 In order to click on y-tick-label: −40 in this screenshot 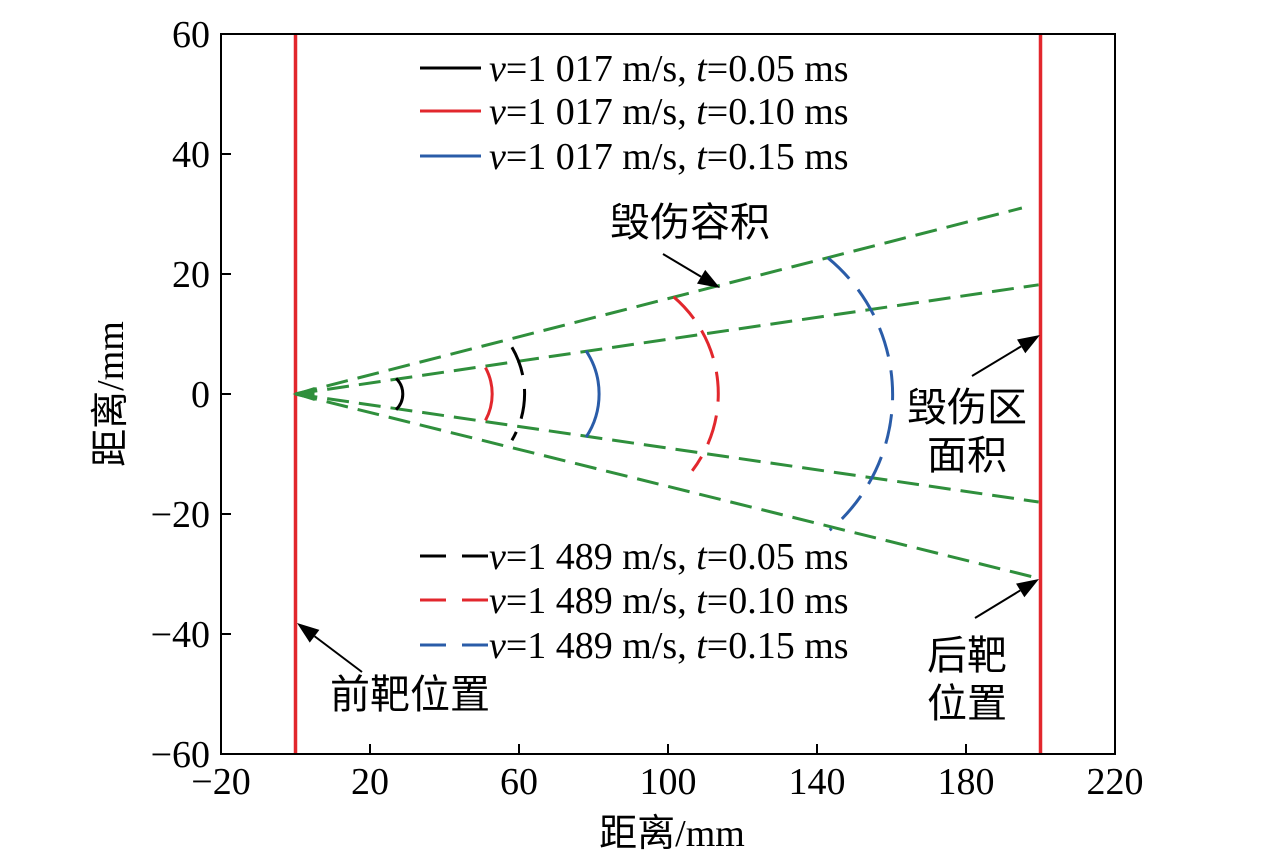, I will do `click(180, 635)`.